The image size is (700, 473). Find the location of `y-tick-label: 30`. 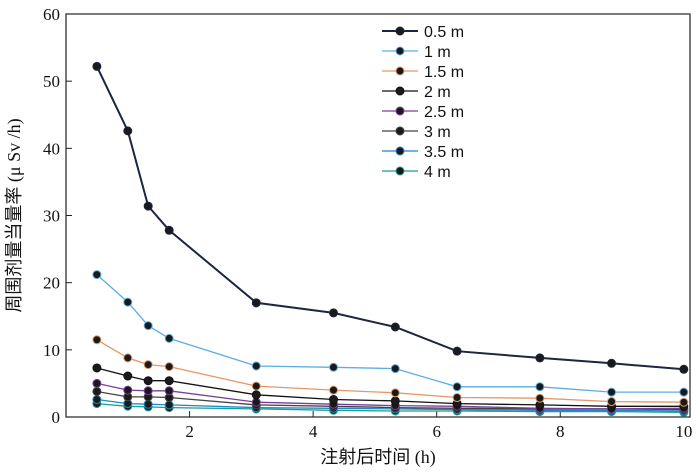

y-tick-label: 30 is located at coordinates (51, 216).